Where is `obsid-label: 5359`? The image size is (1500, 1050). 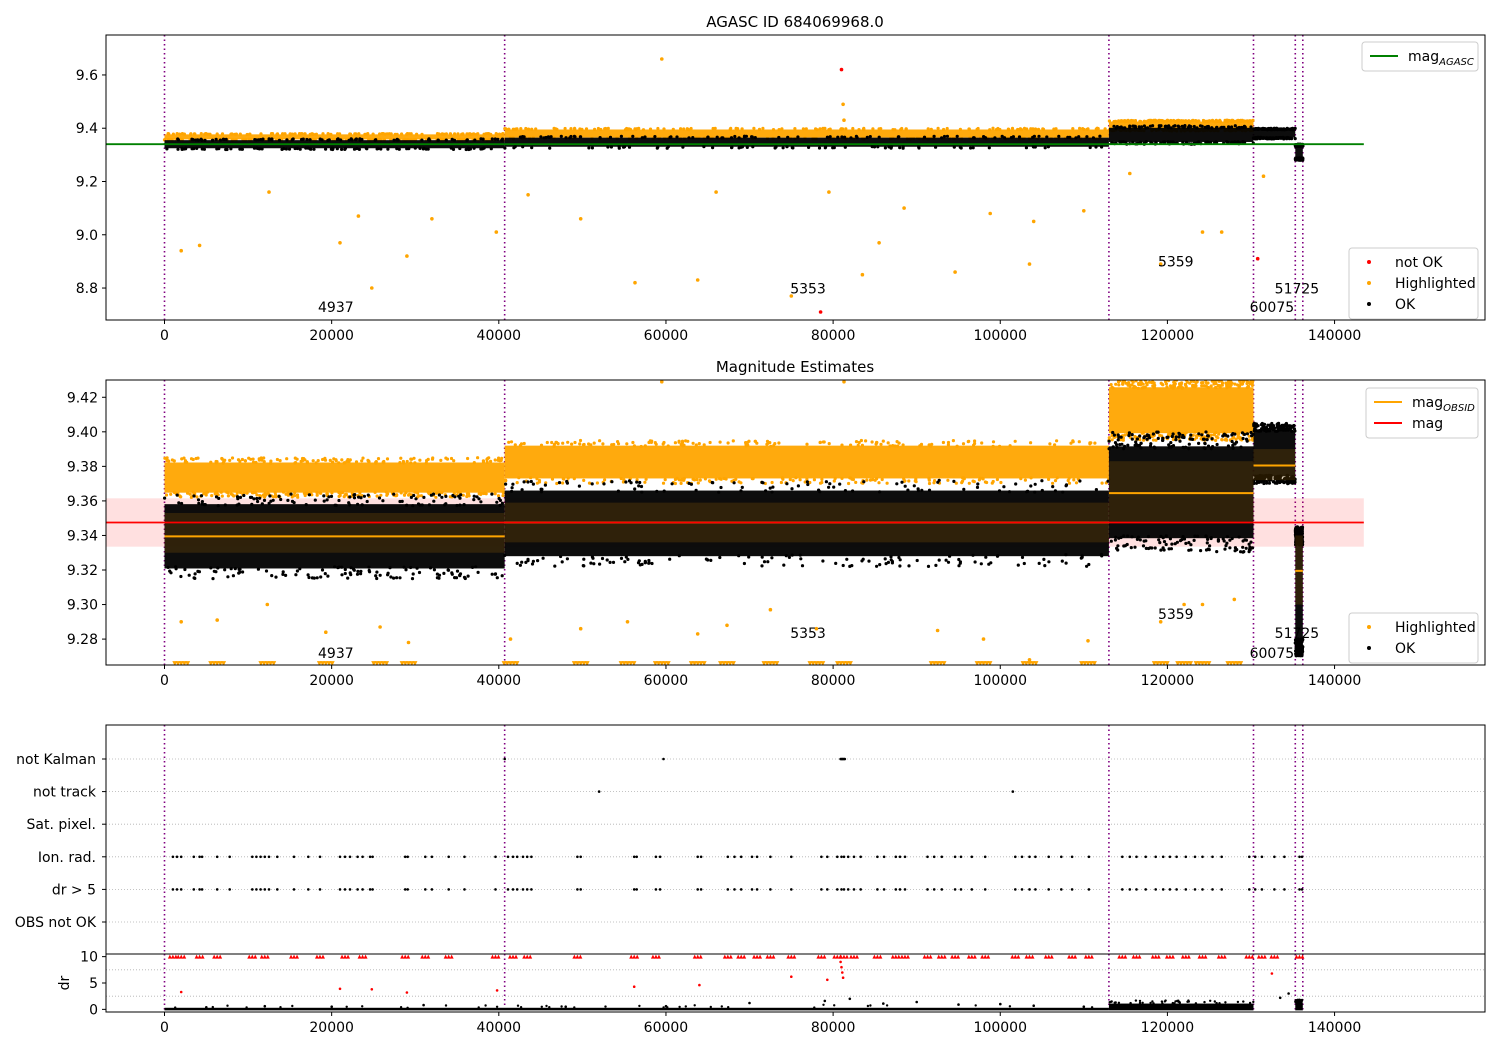 obsid-label: 5359 is located at coordinates (1176, 263).